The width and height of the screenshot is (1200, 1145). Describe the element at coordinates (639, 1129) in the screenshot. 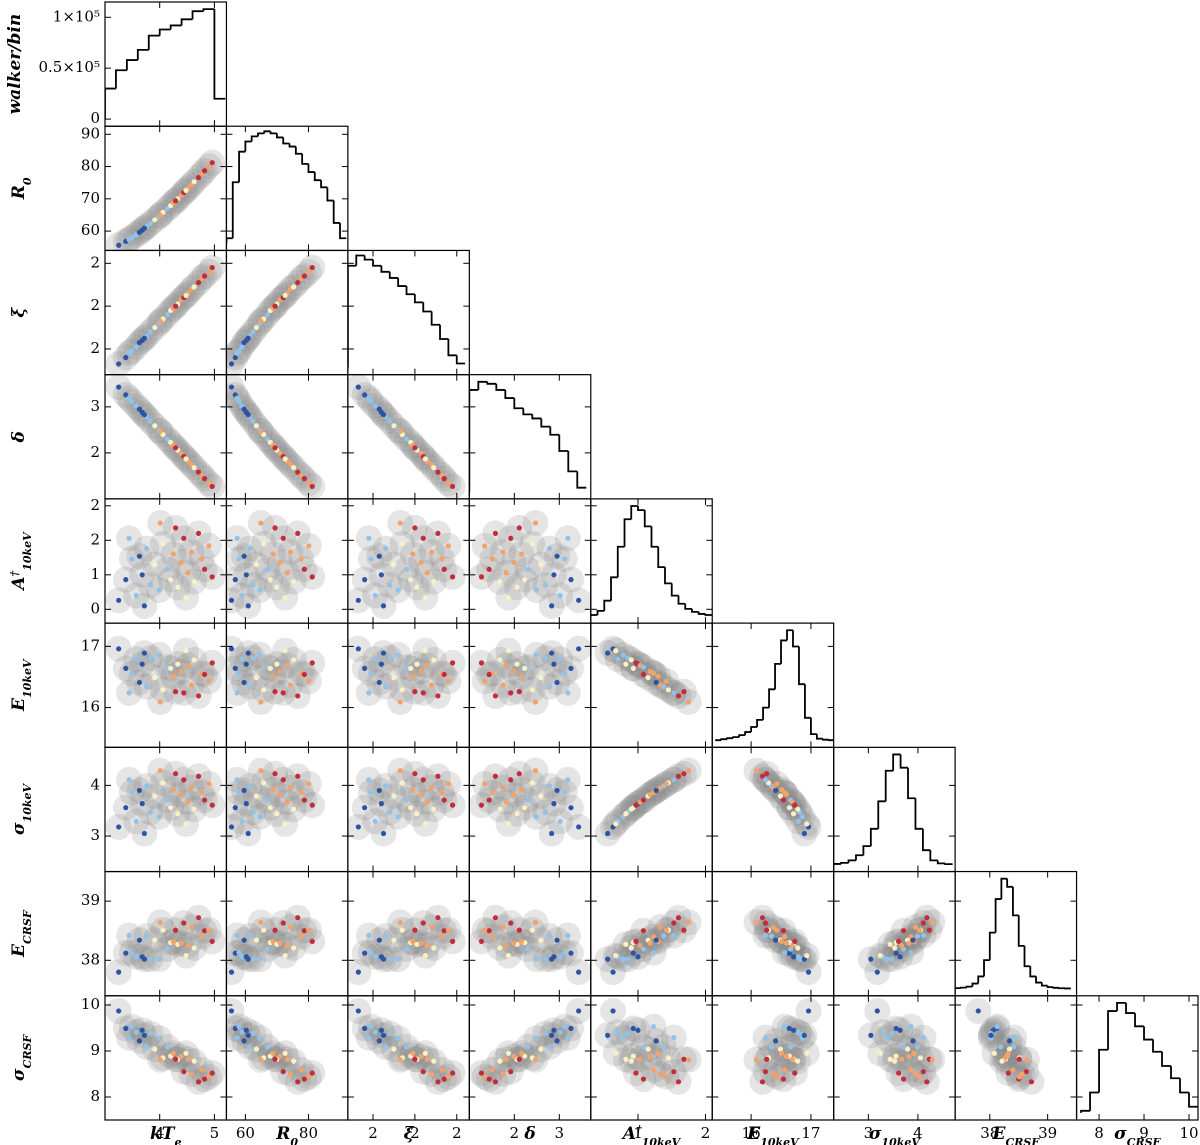

I see `label-sup: †` at that location.